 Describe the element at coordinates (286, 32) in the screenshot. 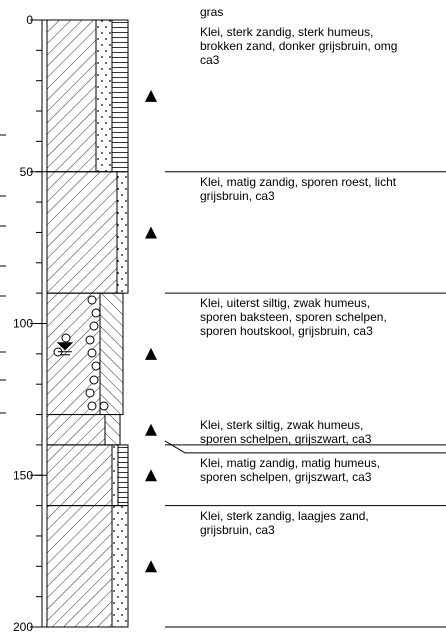

I see `layer-description: Klei, sterk zandig, sterk humeus,` at that location.